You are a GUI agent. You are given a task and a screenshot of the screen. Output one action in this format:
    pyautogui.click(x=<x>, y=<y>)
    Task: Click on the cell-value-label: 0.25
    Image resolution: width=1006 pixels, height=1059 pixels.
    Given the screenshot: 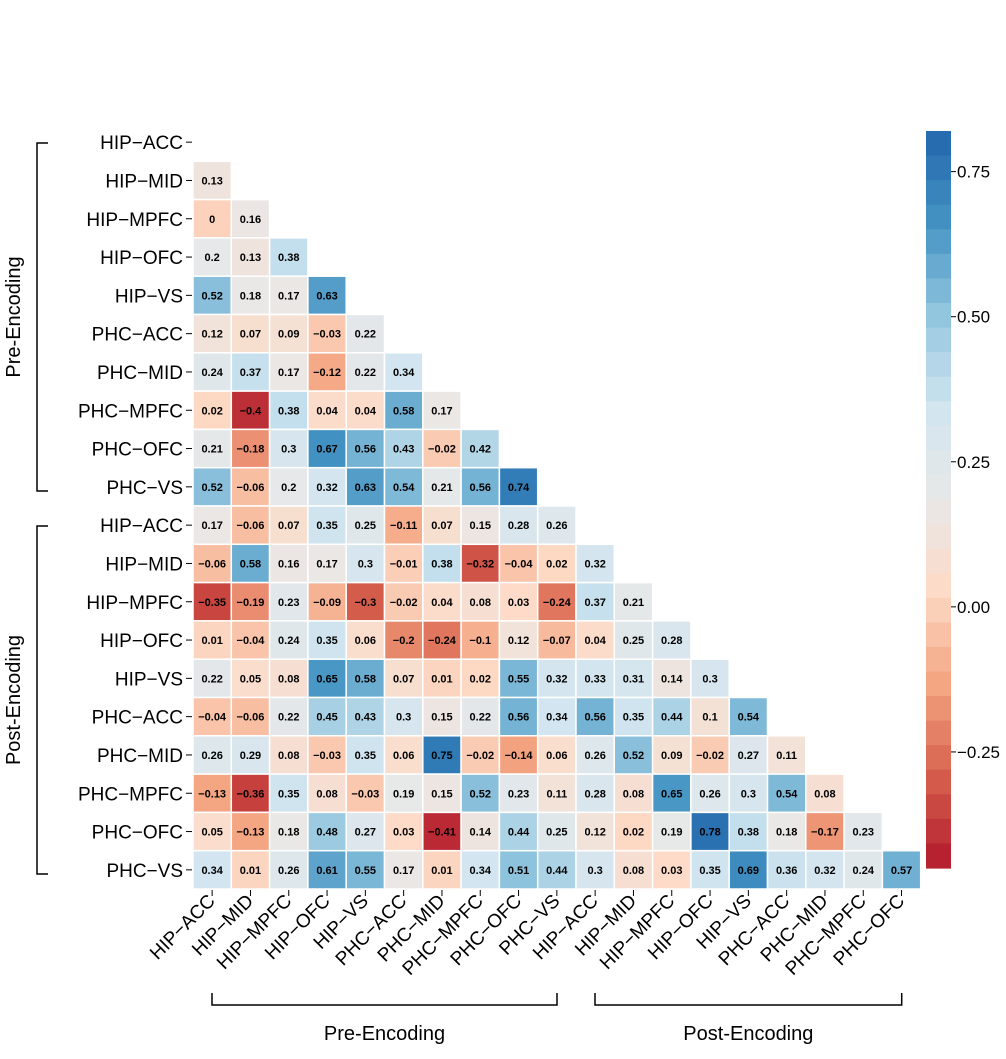 What is the action you would take?
    pyautogui.click(x=556, y=833)
    